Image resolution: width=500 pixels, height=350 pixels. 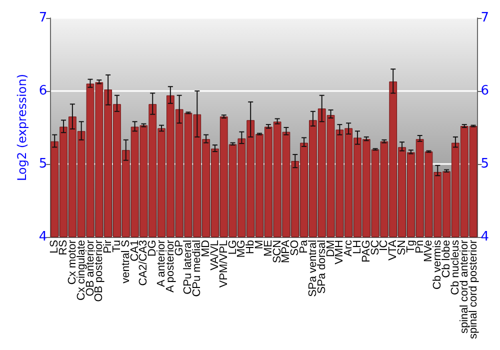 I want to click on y-axis-title: Log2 (expression), so click(x=22, y=127).